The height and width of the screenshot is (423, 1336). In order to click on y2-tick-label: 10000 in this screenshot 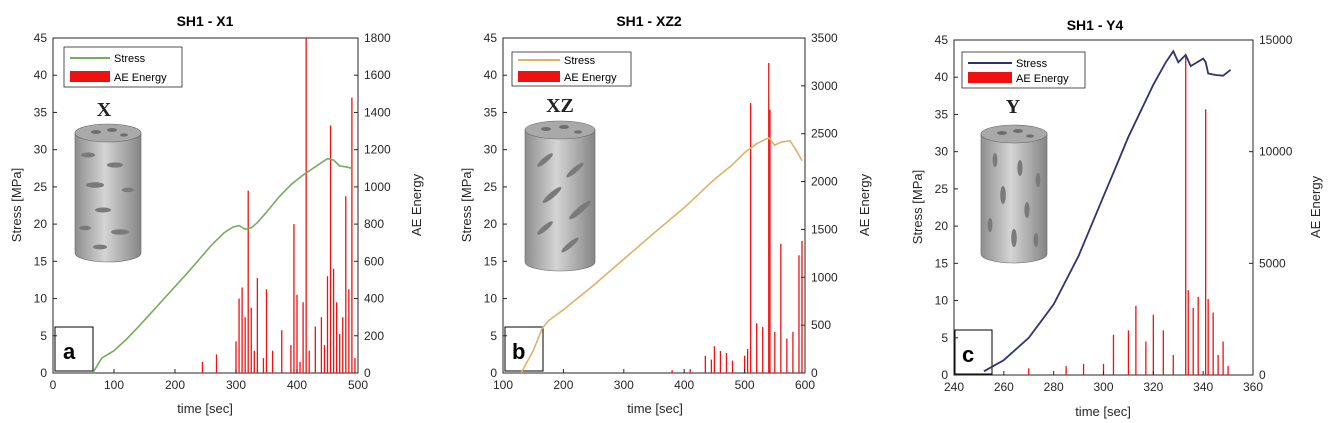, I will do `click(1276, 152)`.